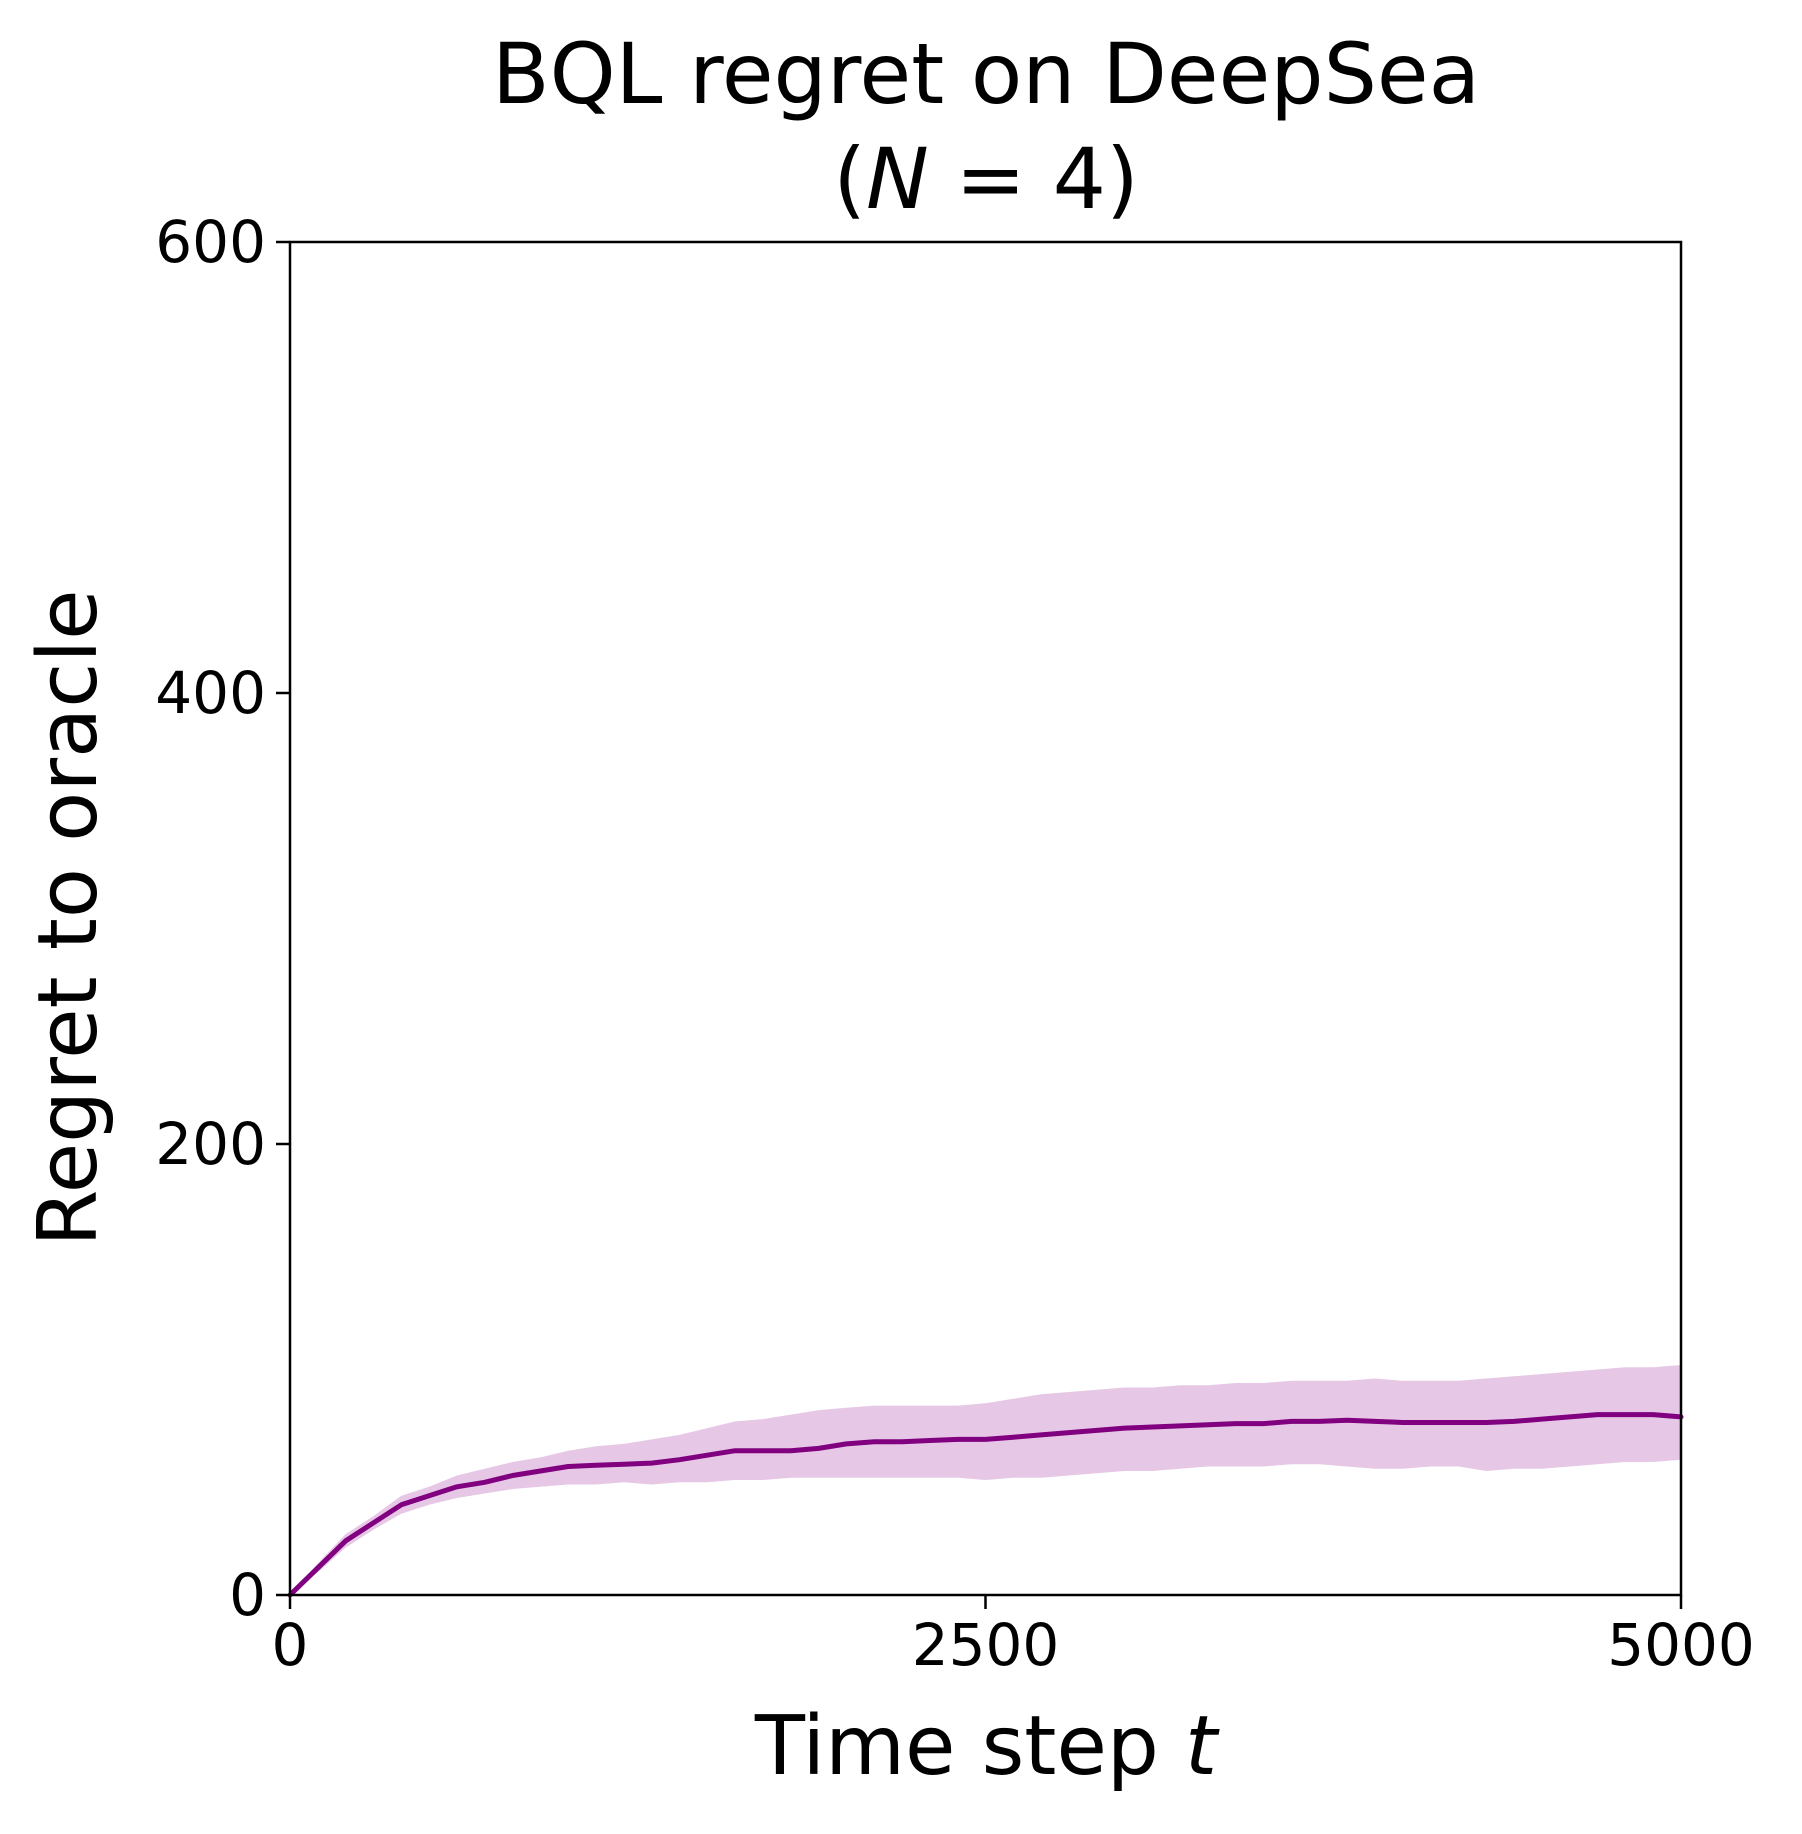 Image resolution: width=1802 pixels, height=1834 pixels. Describe the element at coordinates (1681, 1645) in the screenshot. I see `x-tick-label: 5000` at that location.